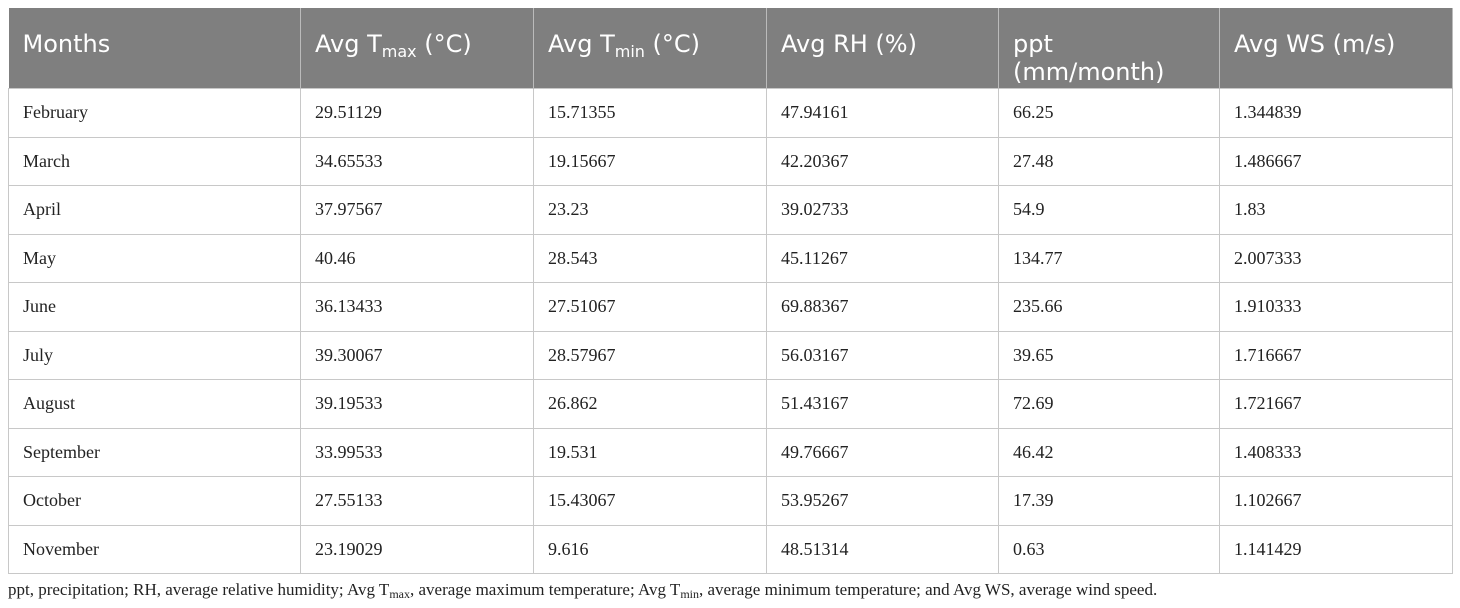  Describe the element at coordinates (417, 307) in the screenshot. I see `table-cell: 36.13433` at that location.